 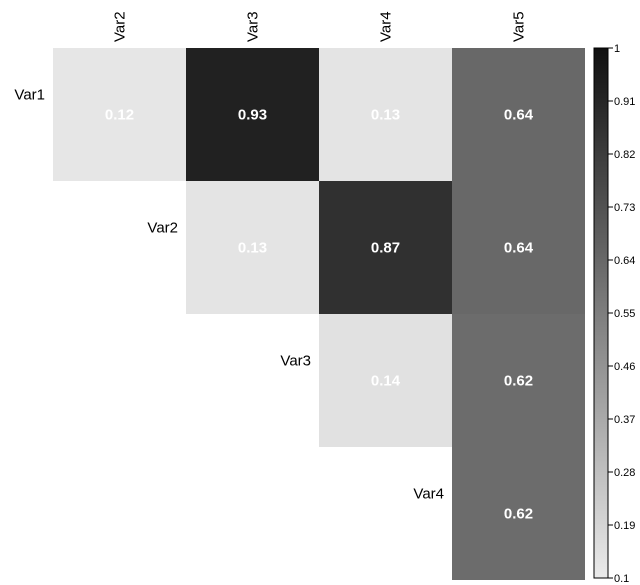 What do you see at coordinates (624, 314) in the screenshot?
I see `colorbar-tick-label: 0.55` at bounding box center [624, 314].